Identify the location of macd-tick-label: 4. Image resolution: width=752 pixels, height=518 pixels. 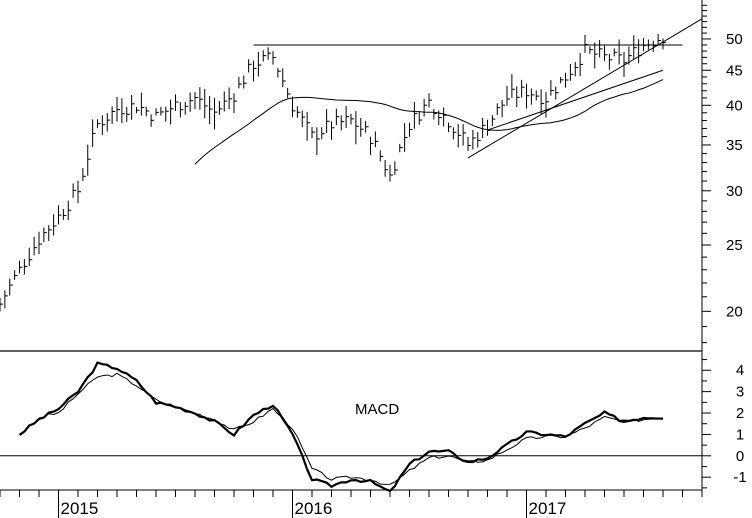
(740, 370).